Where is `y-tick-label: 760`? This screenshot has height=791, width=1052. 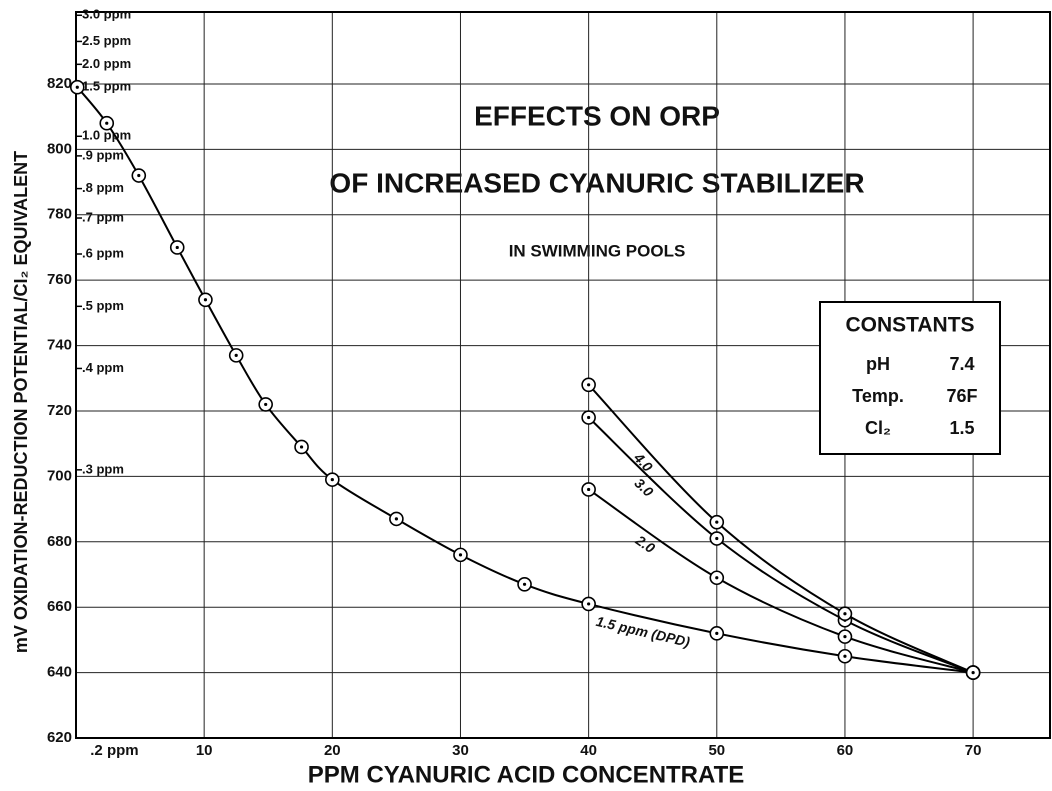
y-tick-label: 760 is located at coordinates (59, 279).